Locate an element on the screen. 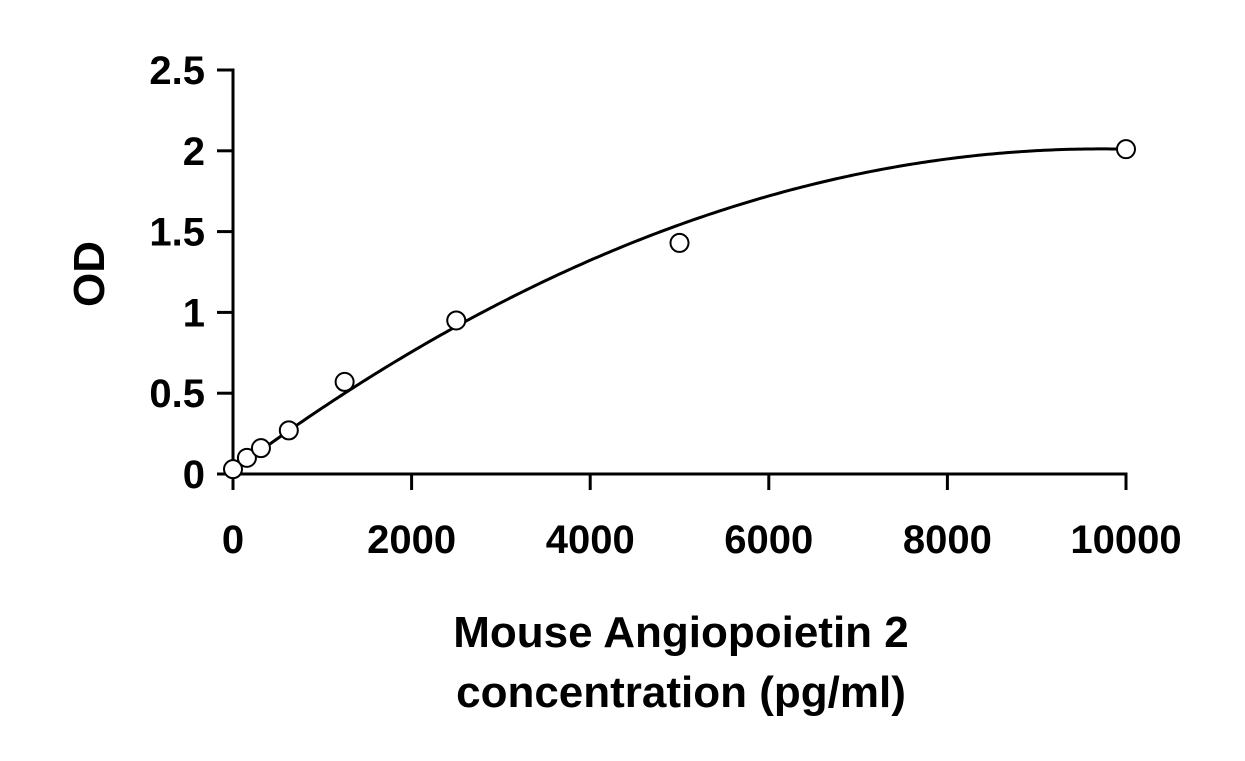  x-tick-label: 6000 is located at coordinates (768, 540).